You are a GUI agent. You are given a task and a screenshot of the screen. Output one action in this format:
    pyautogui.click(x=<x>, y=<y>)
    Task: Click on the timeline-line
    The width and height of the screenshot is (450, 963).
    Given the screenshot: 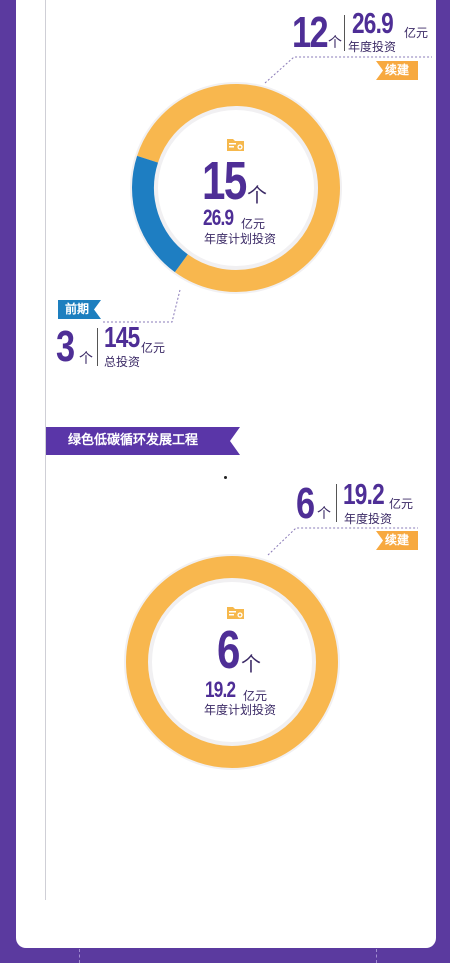 What is the action you would take?
    pyautogui.click(x=45, y=450)
    